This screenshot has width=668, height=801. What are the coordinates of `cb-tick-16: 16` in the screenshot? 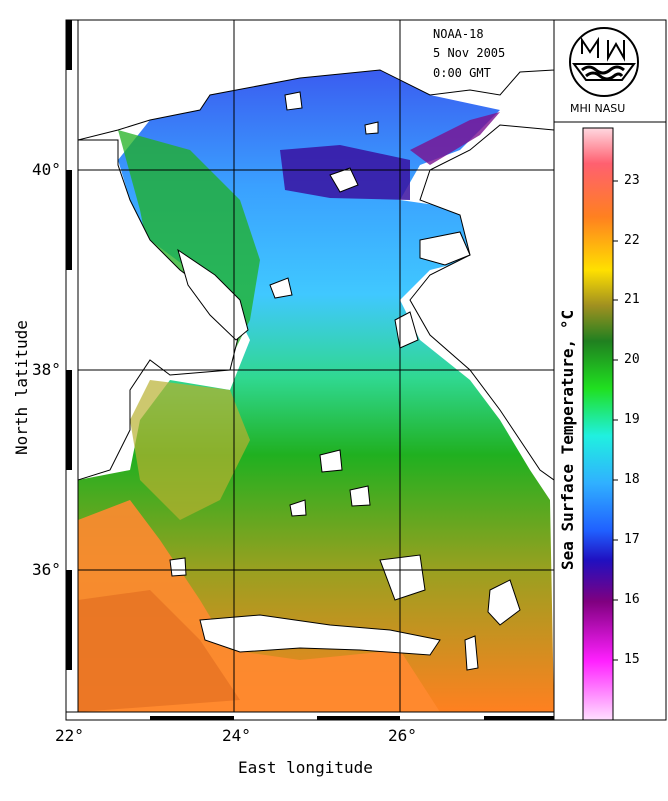 It's located at (632, 599).